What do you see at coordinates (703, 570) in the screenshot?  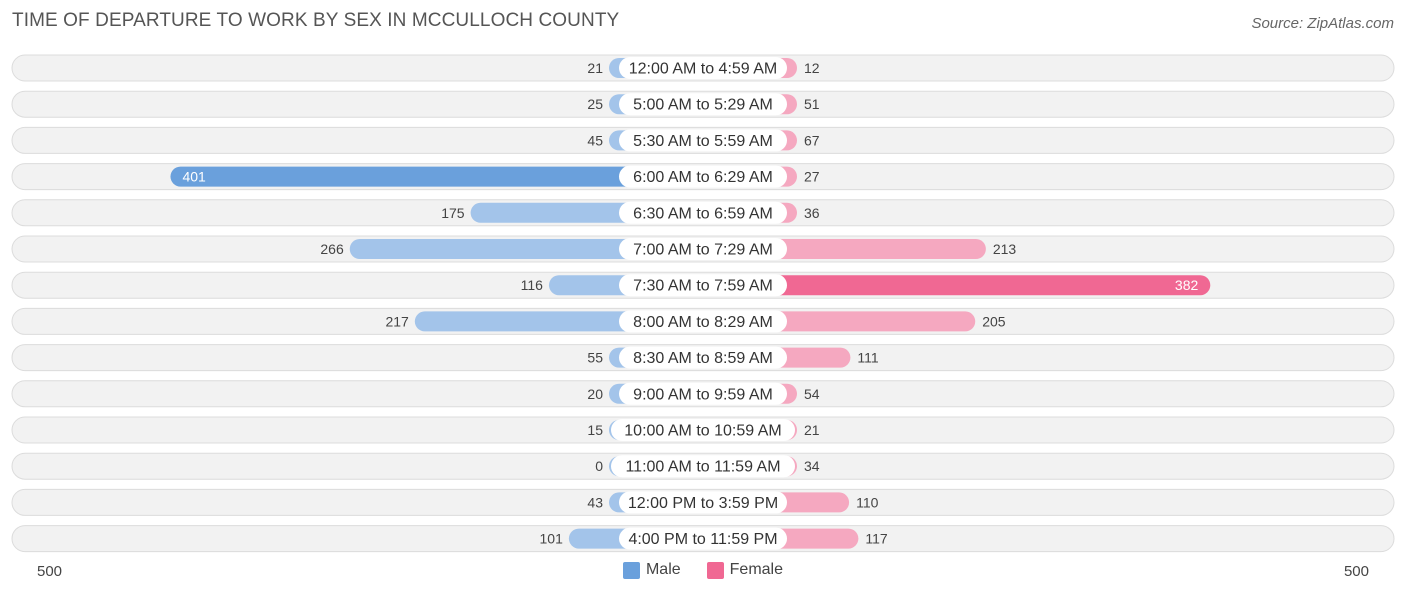 I see `legend: Male Female` at bounding box center [703, 570].